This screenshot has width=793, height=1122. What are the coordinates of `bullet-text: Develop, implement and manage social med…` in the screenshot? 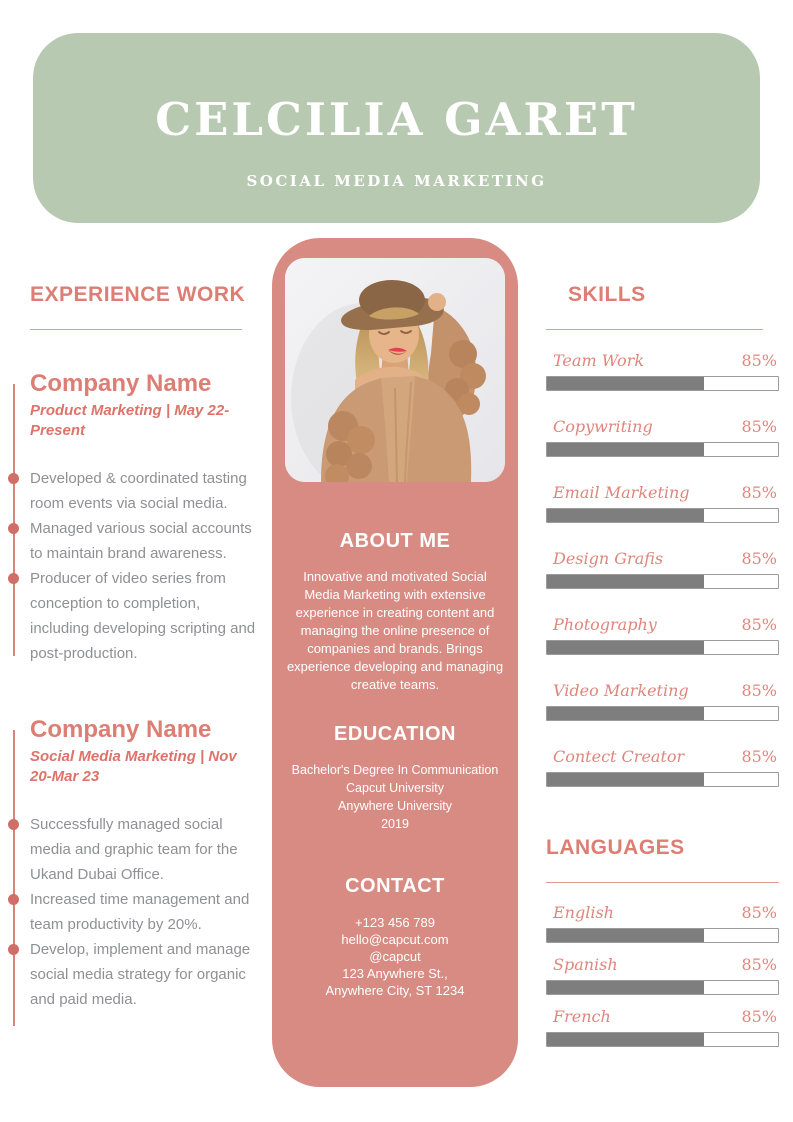 It's located at (140, 974).